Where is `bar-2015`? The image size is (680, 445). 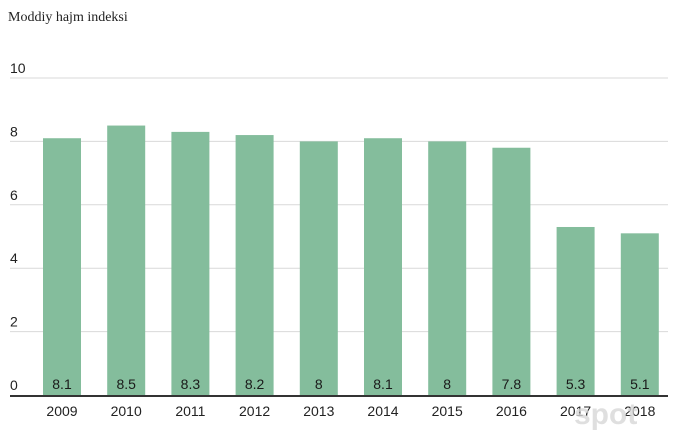
bar-2015 is located at coordinates (447, 268).